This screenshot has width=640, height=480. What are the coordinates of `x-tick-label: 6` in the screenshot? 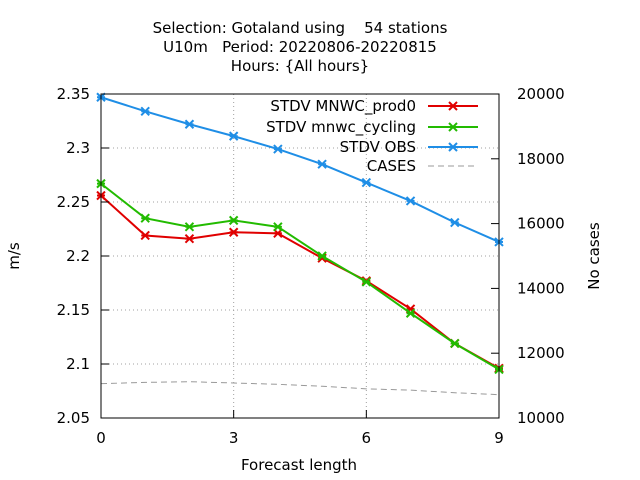 It's located at (367, 438).